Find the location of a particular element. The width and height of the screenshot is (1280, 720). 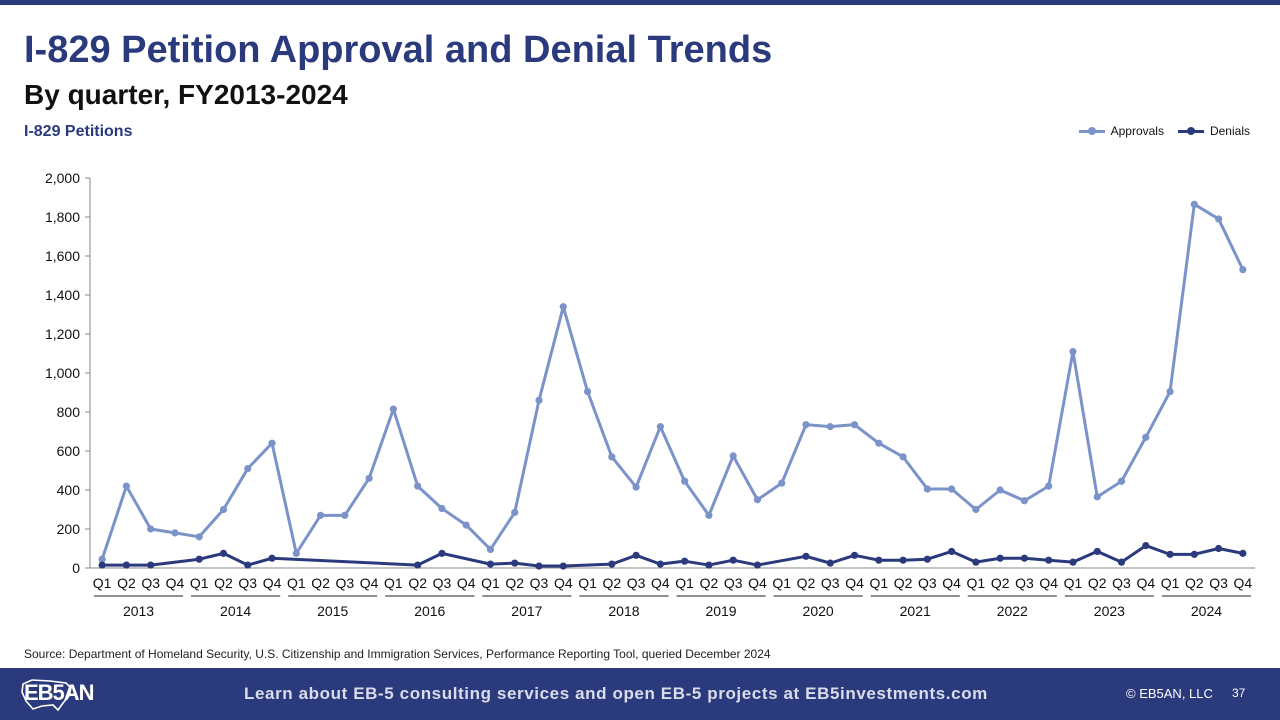

legend-swatch-approvals is located at coordinates (1091, 131).